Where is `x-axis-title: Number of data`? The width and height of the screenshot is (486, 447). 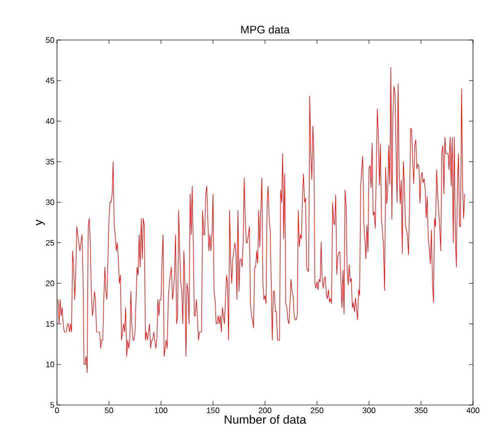
x-axis-title: Number of data is located at coordinates (265, 419).